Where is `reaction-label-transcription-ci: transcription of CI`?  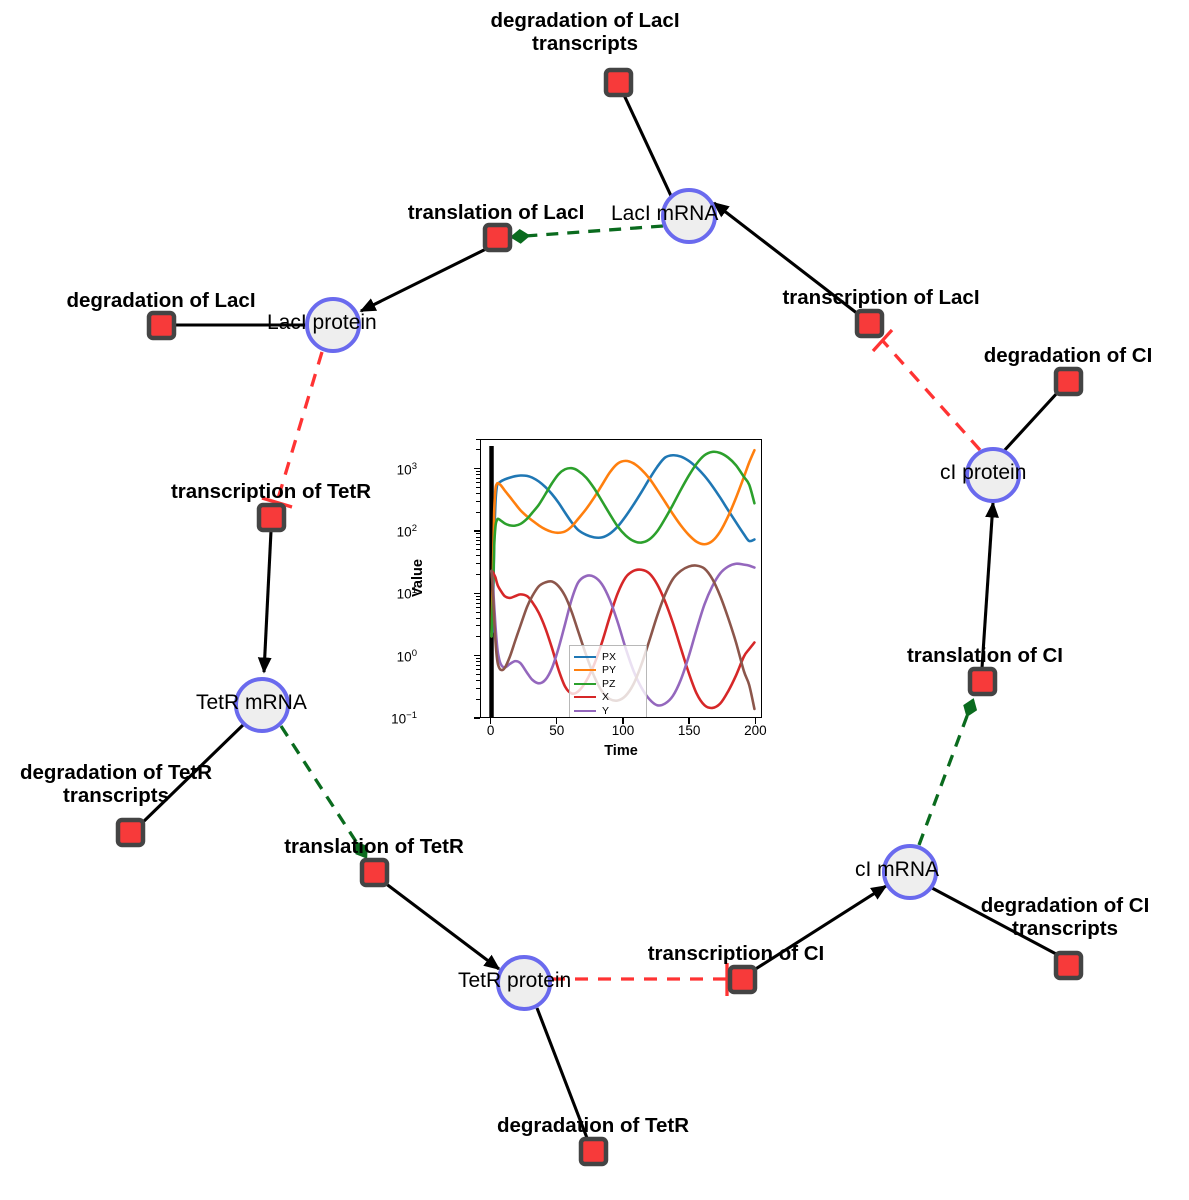 reaction-label-transcription-ci: transcription of CI is located at coordinates (736, 953).